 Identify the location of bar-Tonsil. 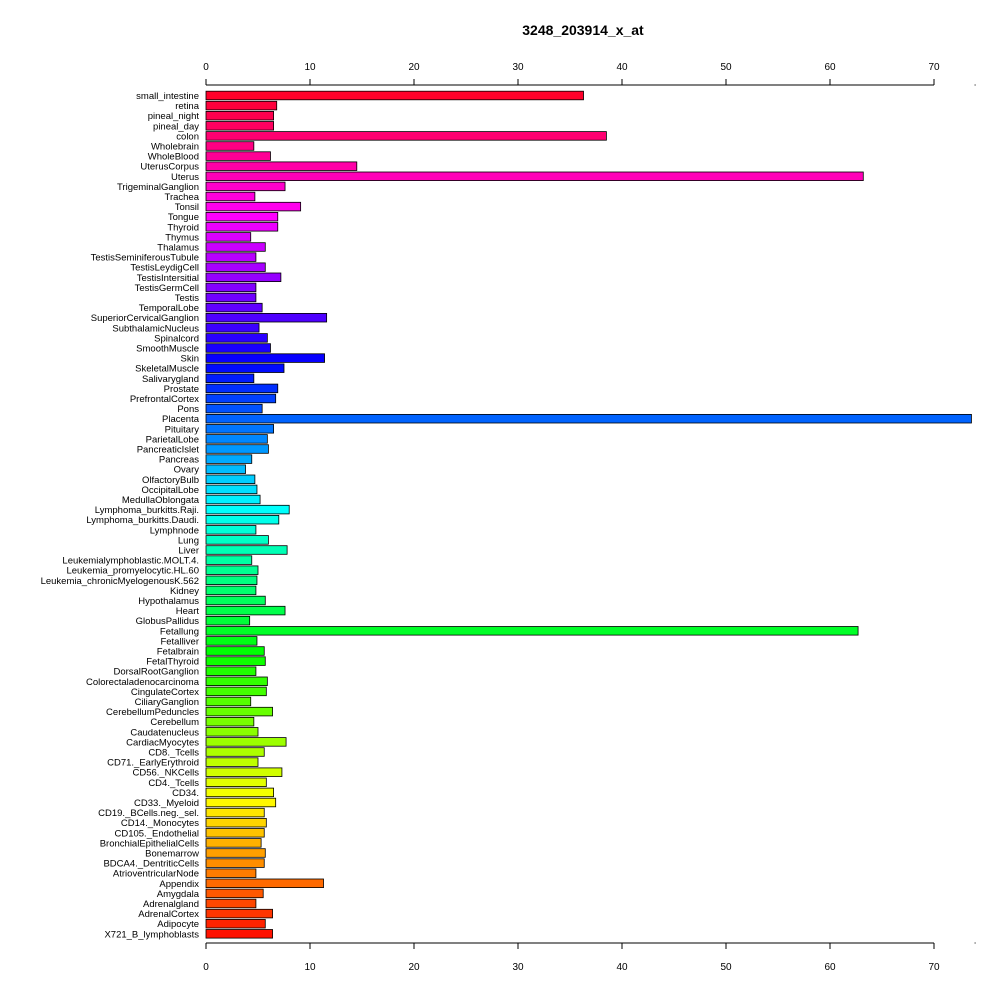
(253, 206).